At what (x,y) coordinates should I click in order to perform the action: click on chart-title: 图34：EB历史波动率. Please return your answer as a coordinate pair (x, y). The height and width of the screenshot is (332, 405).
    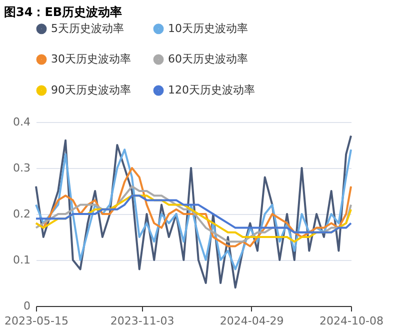
    Looking at the image, I should click on (63, 12).